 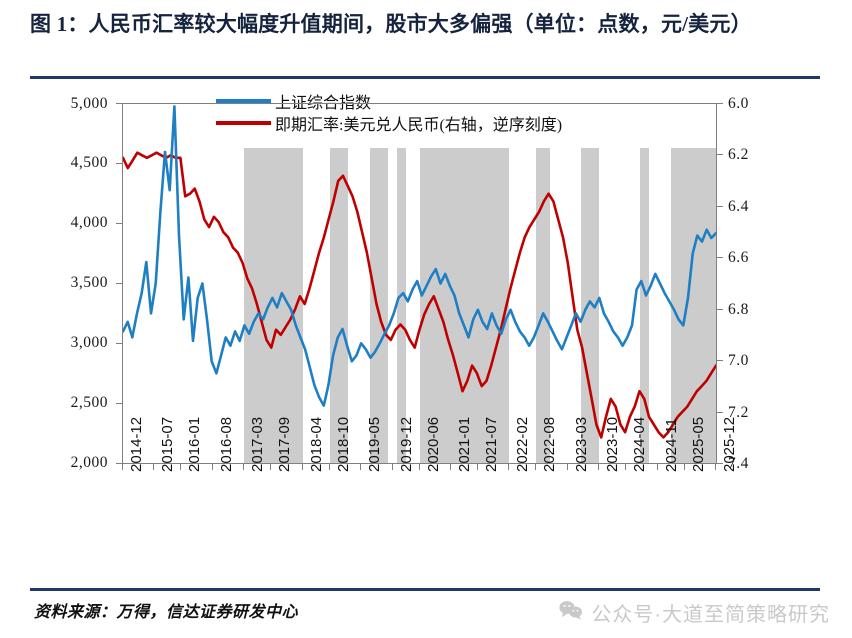 I want to click on y-axis-left-tick-label: 3,000, so click(x=89, y=342).